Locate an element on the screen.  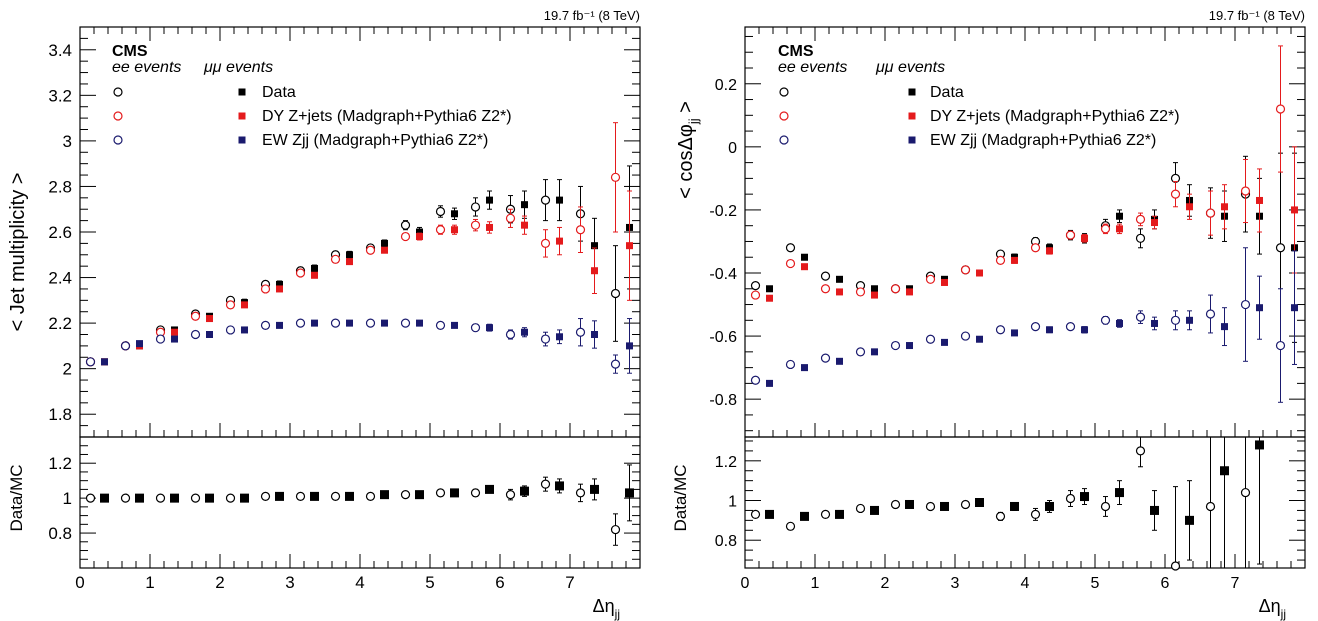
x-tick-label: 4 is located at coordinates (359, 582).